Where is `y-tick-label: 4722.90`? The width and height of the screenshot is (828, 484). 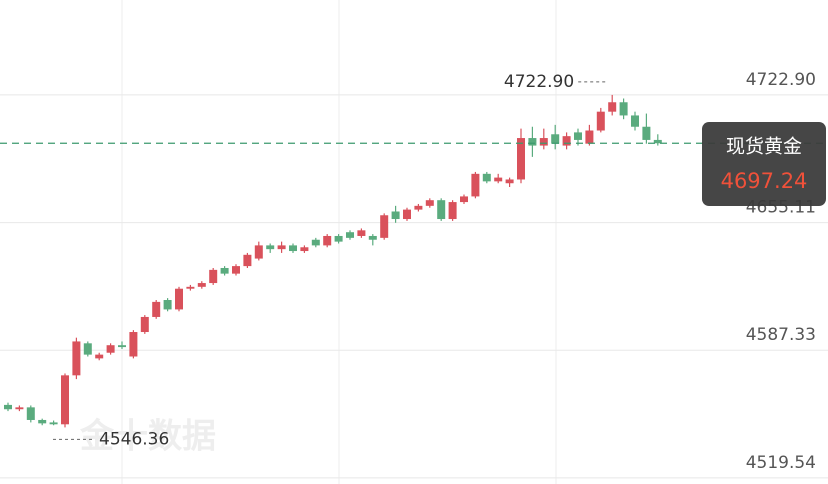 y-tick-label: 4722.90 is located at coordinates (781, 80).